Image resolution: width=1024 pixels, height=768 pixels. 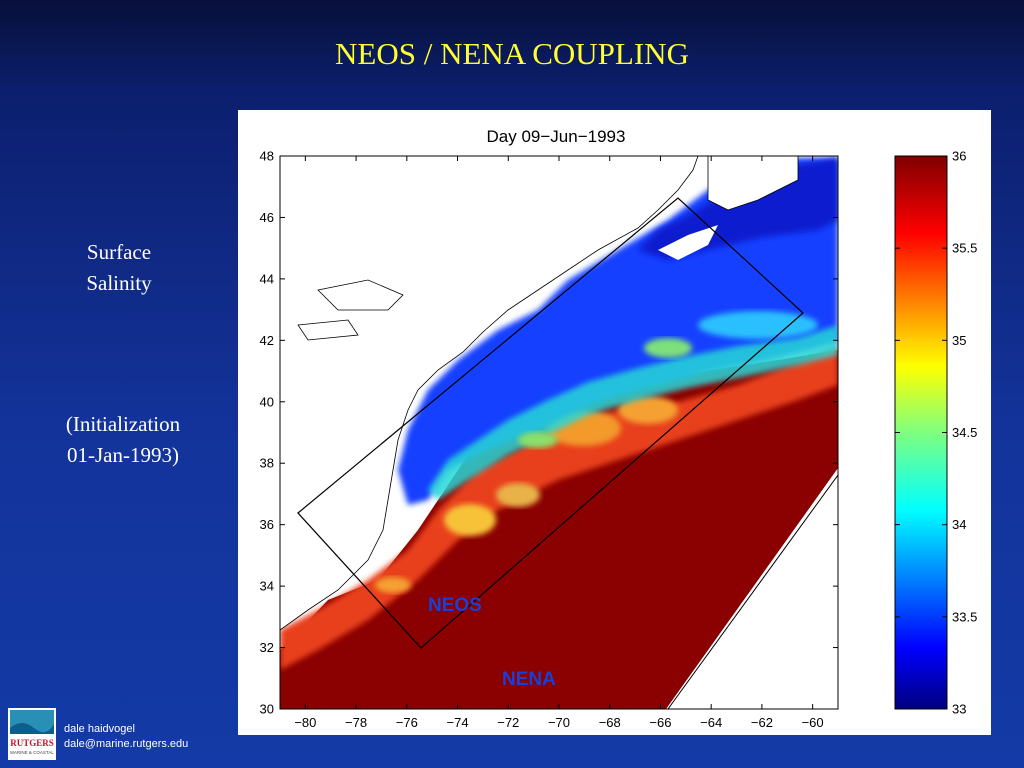 I want to click on footer-contact: dale haidvogel dale@marine.rutgers.edu, so click(x=126, y=737).